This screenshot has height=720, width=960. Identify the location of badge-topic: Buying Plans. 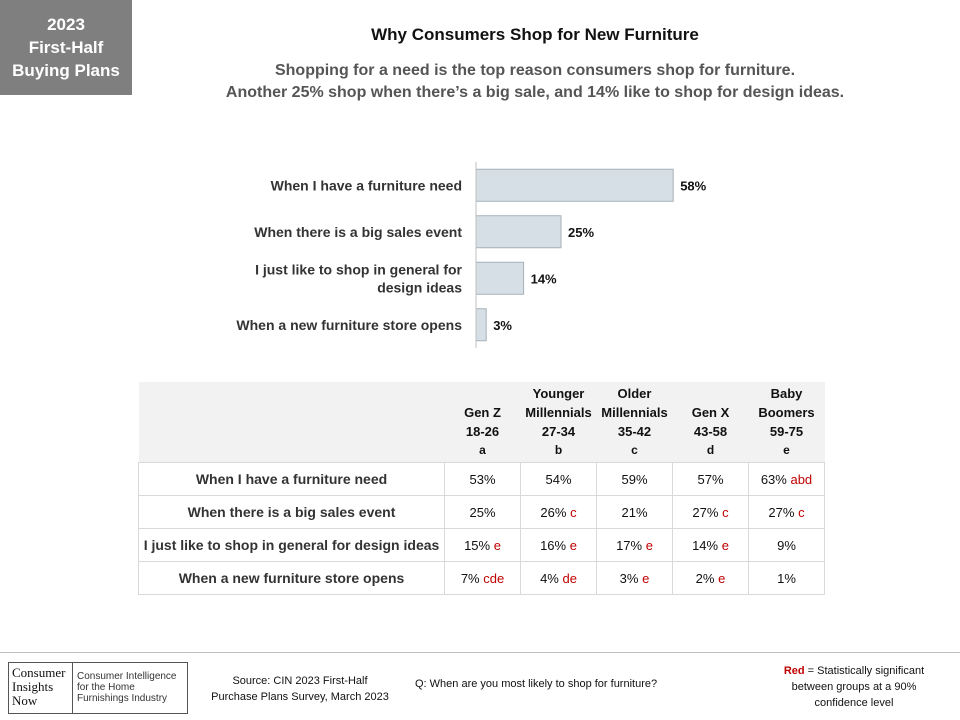
(66, 70).